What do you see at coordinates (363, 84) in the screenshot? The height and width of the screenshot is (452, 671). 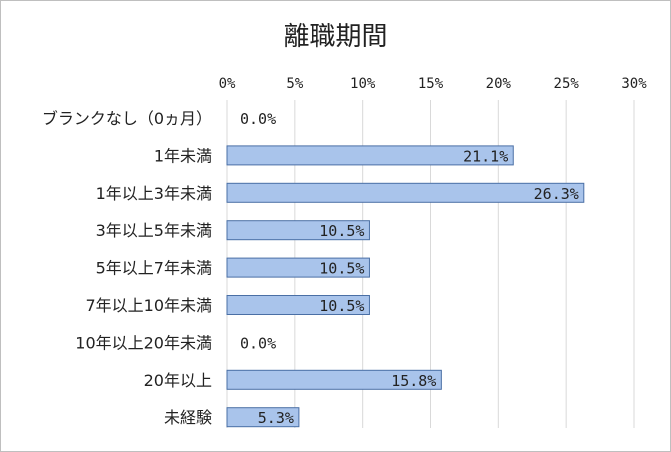 I see `x-tick-label: 10%` at bounding box center [363, 84].